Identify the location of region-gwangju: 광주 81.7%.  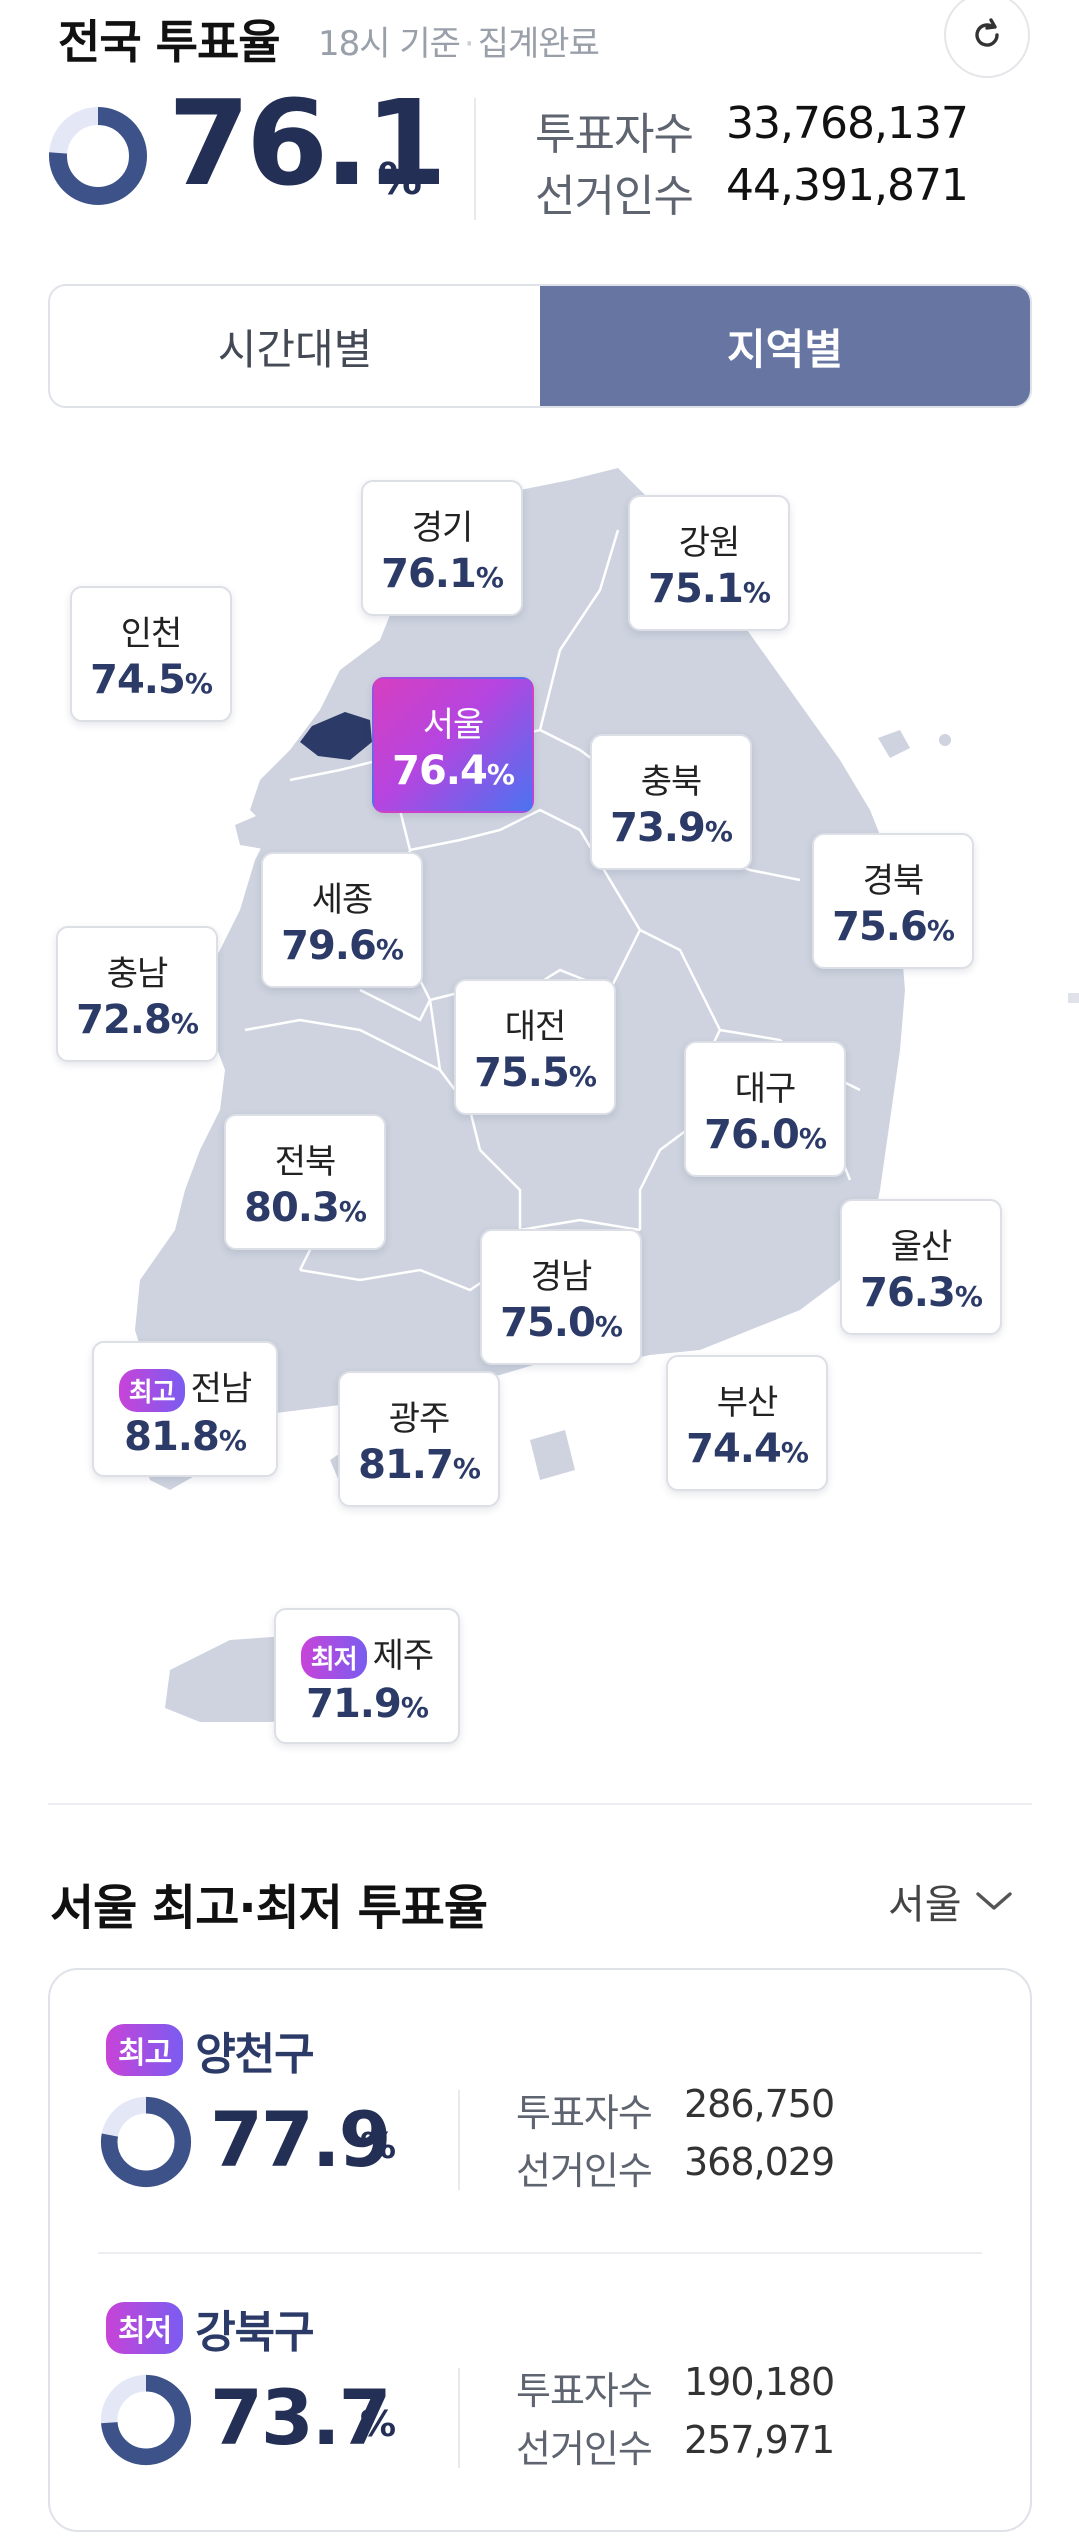
(419, 1439).